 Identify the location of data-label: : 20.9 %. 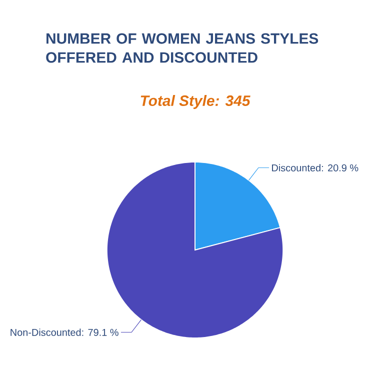
(340, 168).